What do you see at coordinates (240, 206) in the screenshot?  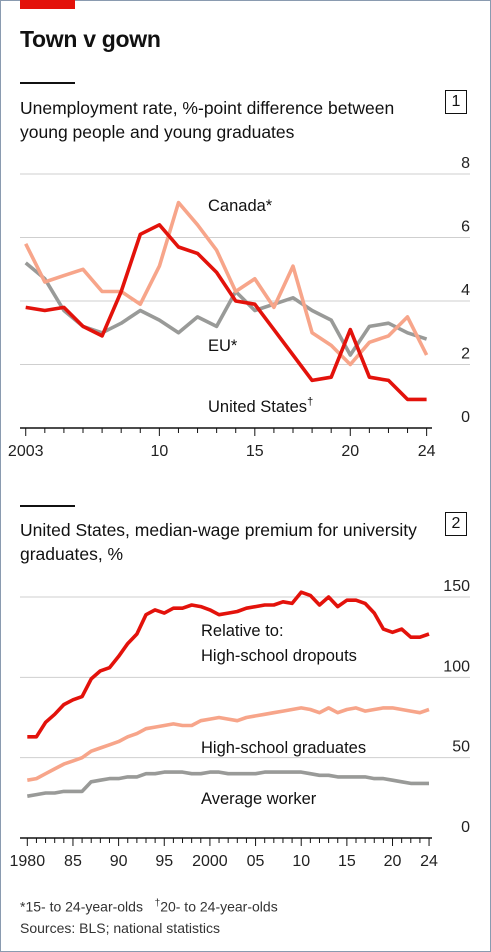 I see `chart1-series-label-1: Canada*` at bounding box center [240, 206].